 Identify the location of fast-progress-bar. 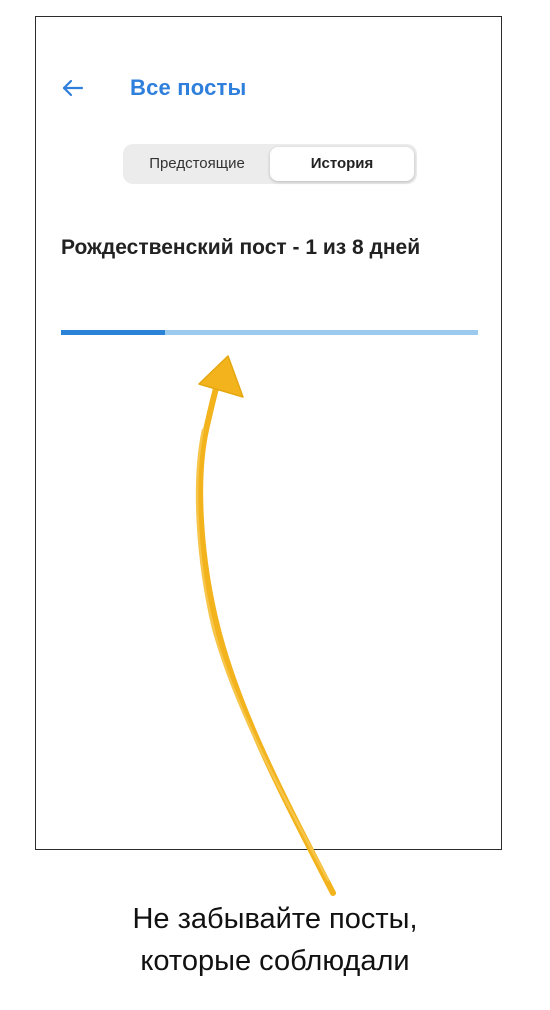
(269, 332).